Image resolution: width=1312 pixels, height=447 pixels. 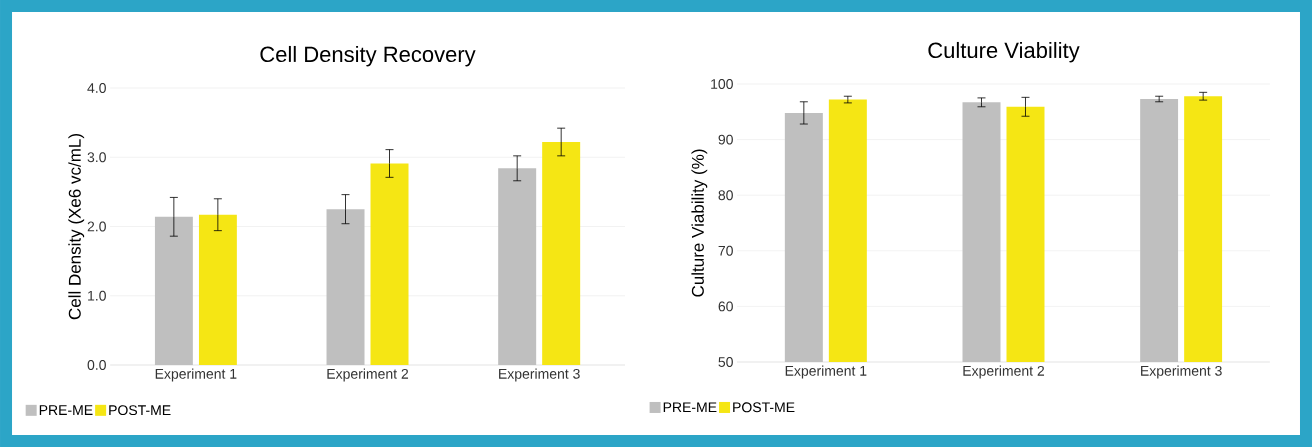 I want to click on y-tick-label: 0.0, so click(x=96, y=365).